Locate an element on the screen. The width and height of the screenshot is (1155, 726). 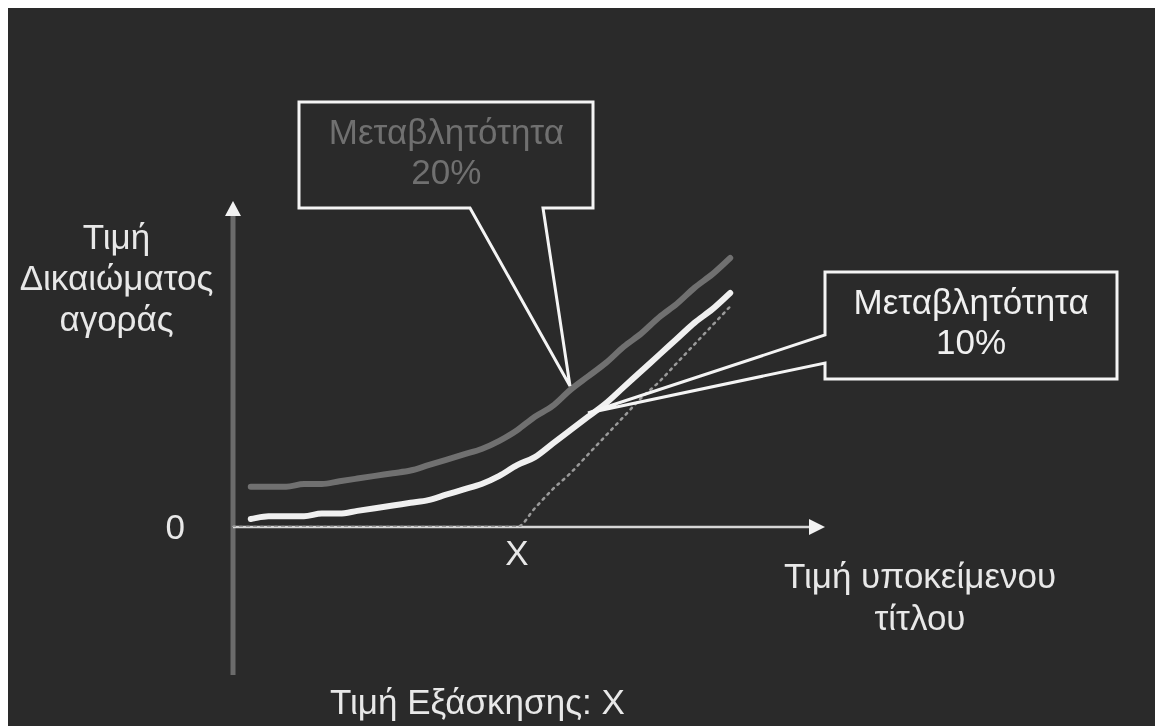
text: Τιμή Εξάσκησης: X is located at coordinates (477, 702).